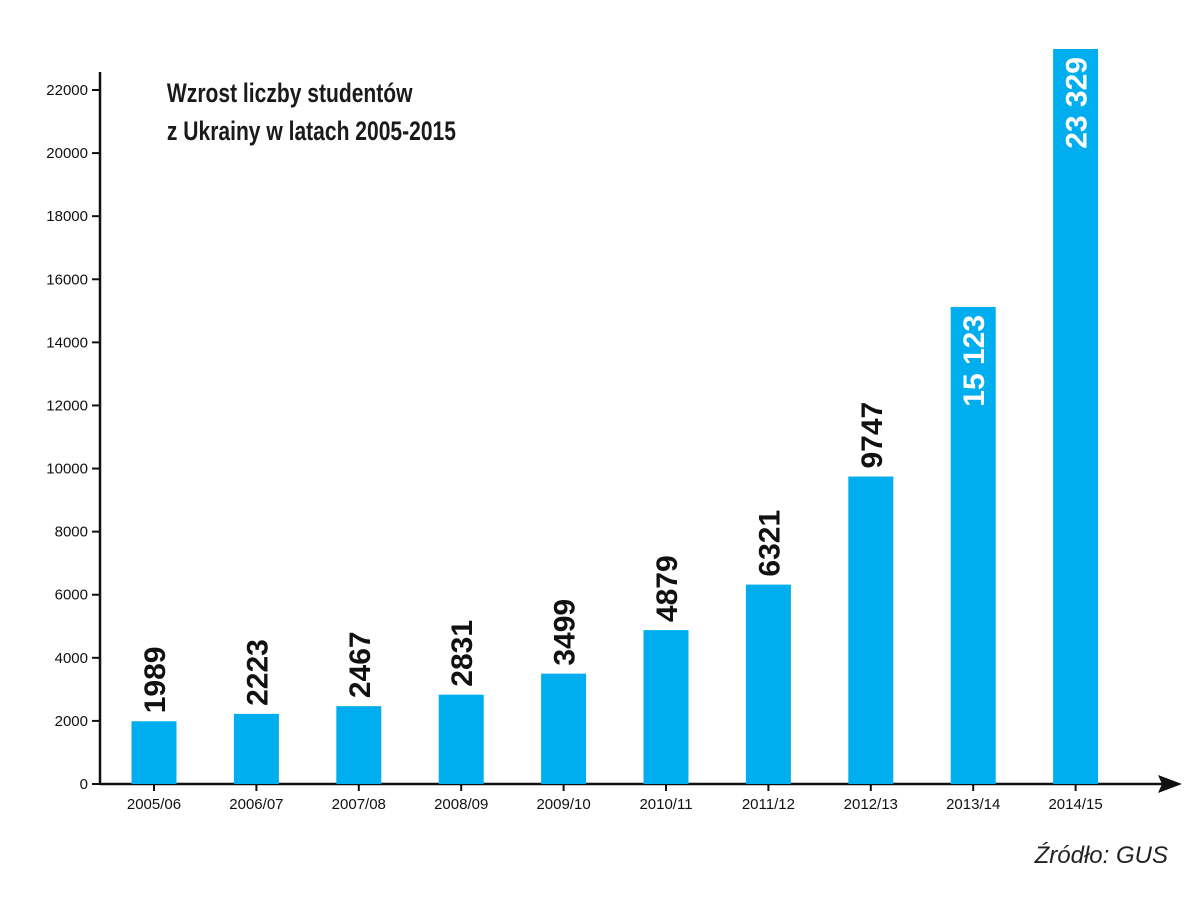  Describe the element at coordinates (71, 721) in the screenshot. I see `y-tick-label: 2000` at that location.